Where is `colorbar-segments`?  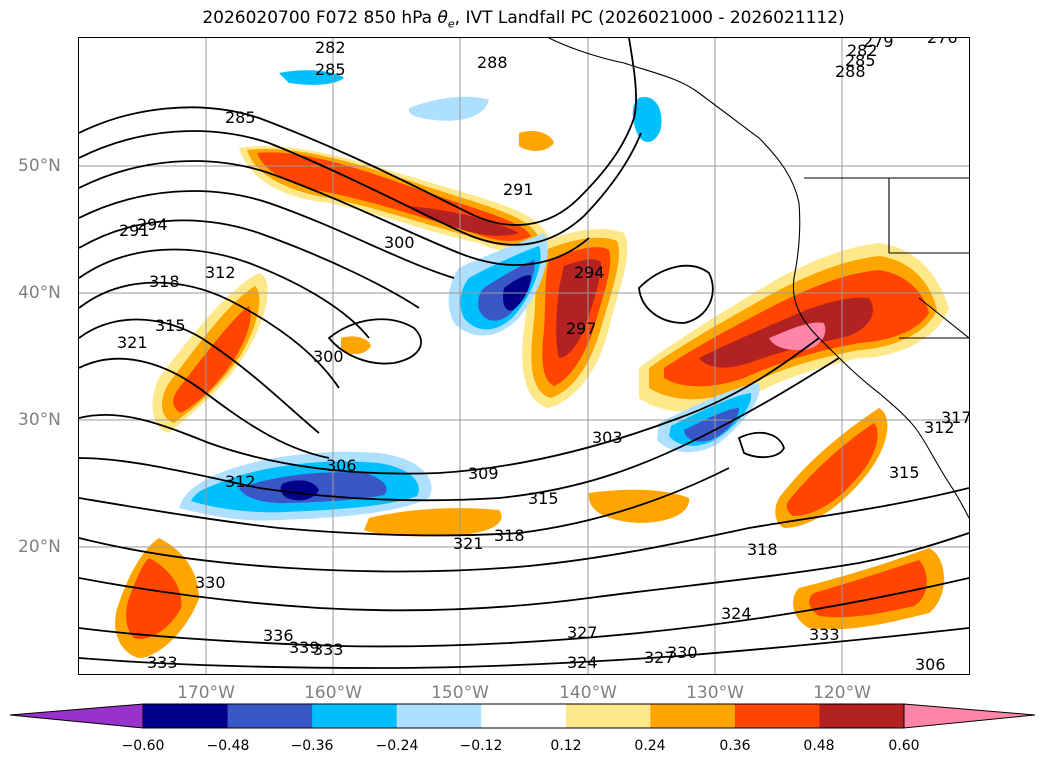
colorbar-segments is located at coordinates (524, 716).